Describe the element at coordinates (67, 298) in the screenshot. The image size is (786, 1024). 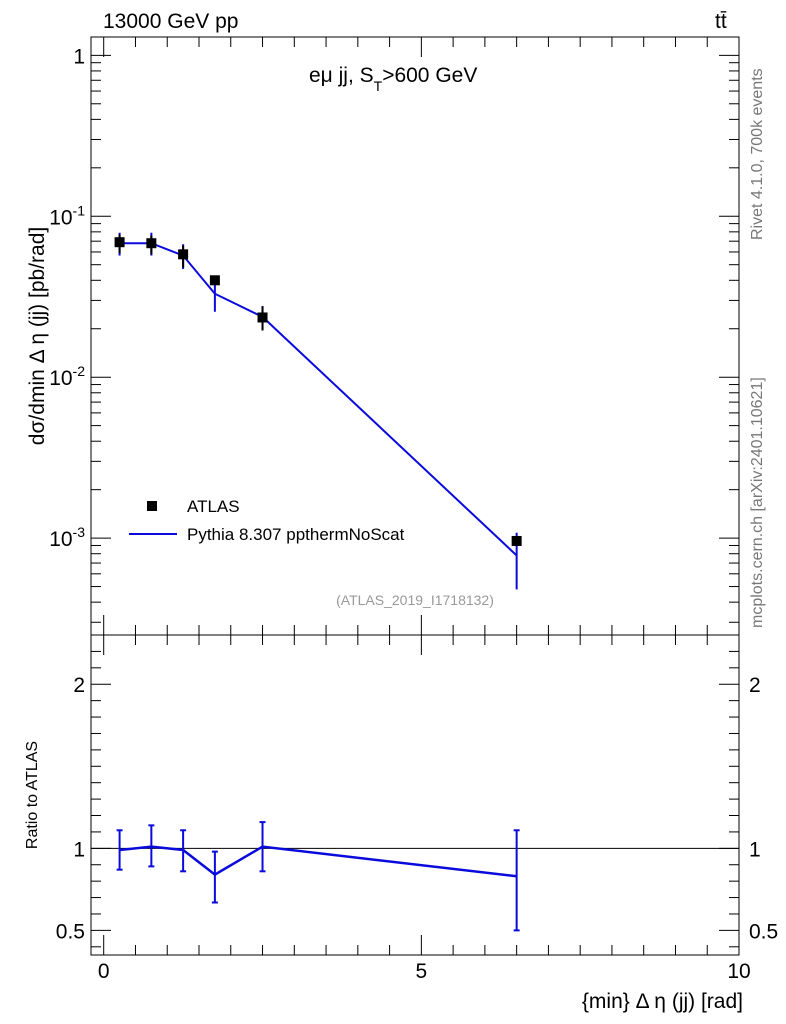
I see `main-ytick-labels: 10⁻³ 10⁻² 10⁻¹ 1` at that location.